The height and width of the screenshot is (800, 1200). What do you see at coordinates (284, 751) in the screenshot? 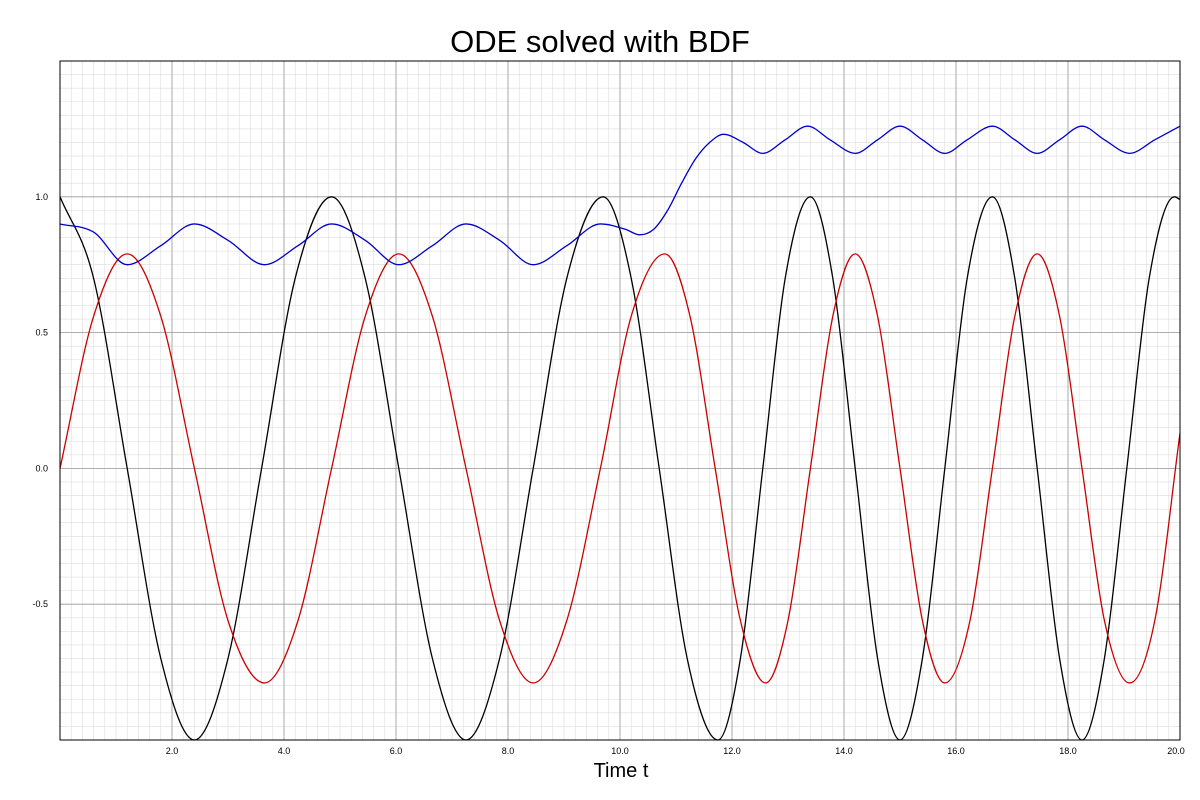
I see `x-tick-label: 4.0` at bounding box center [284, 751].